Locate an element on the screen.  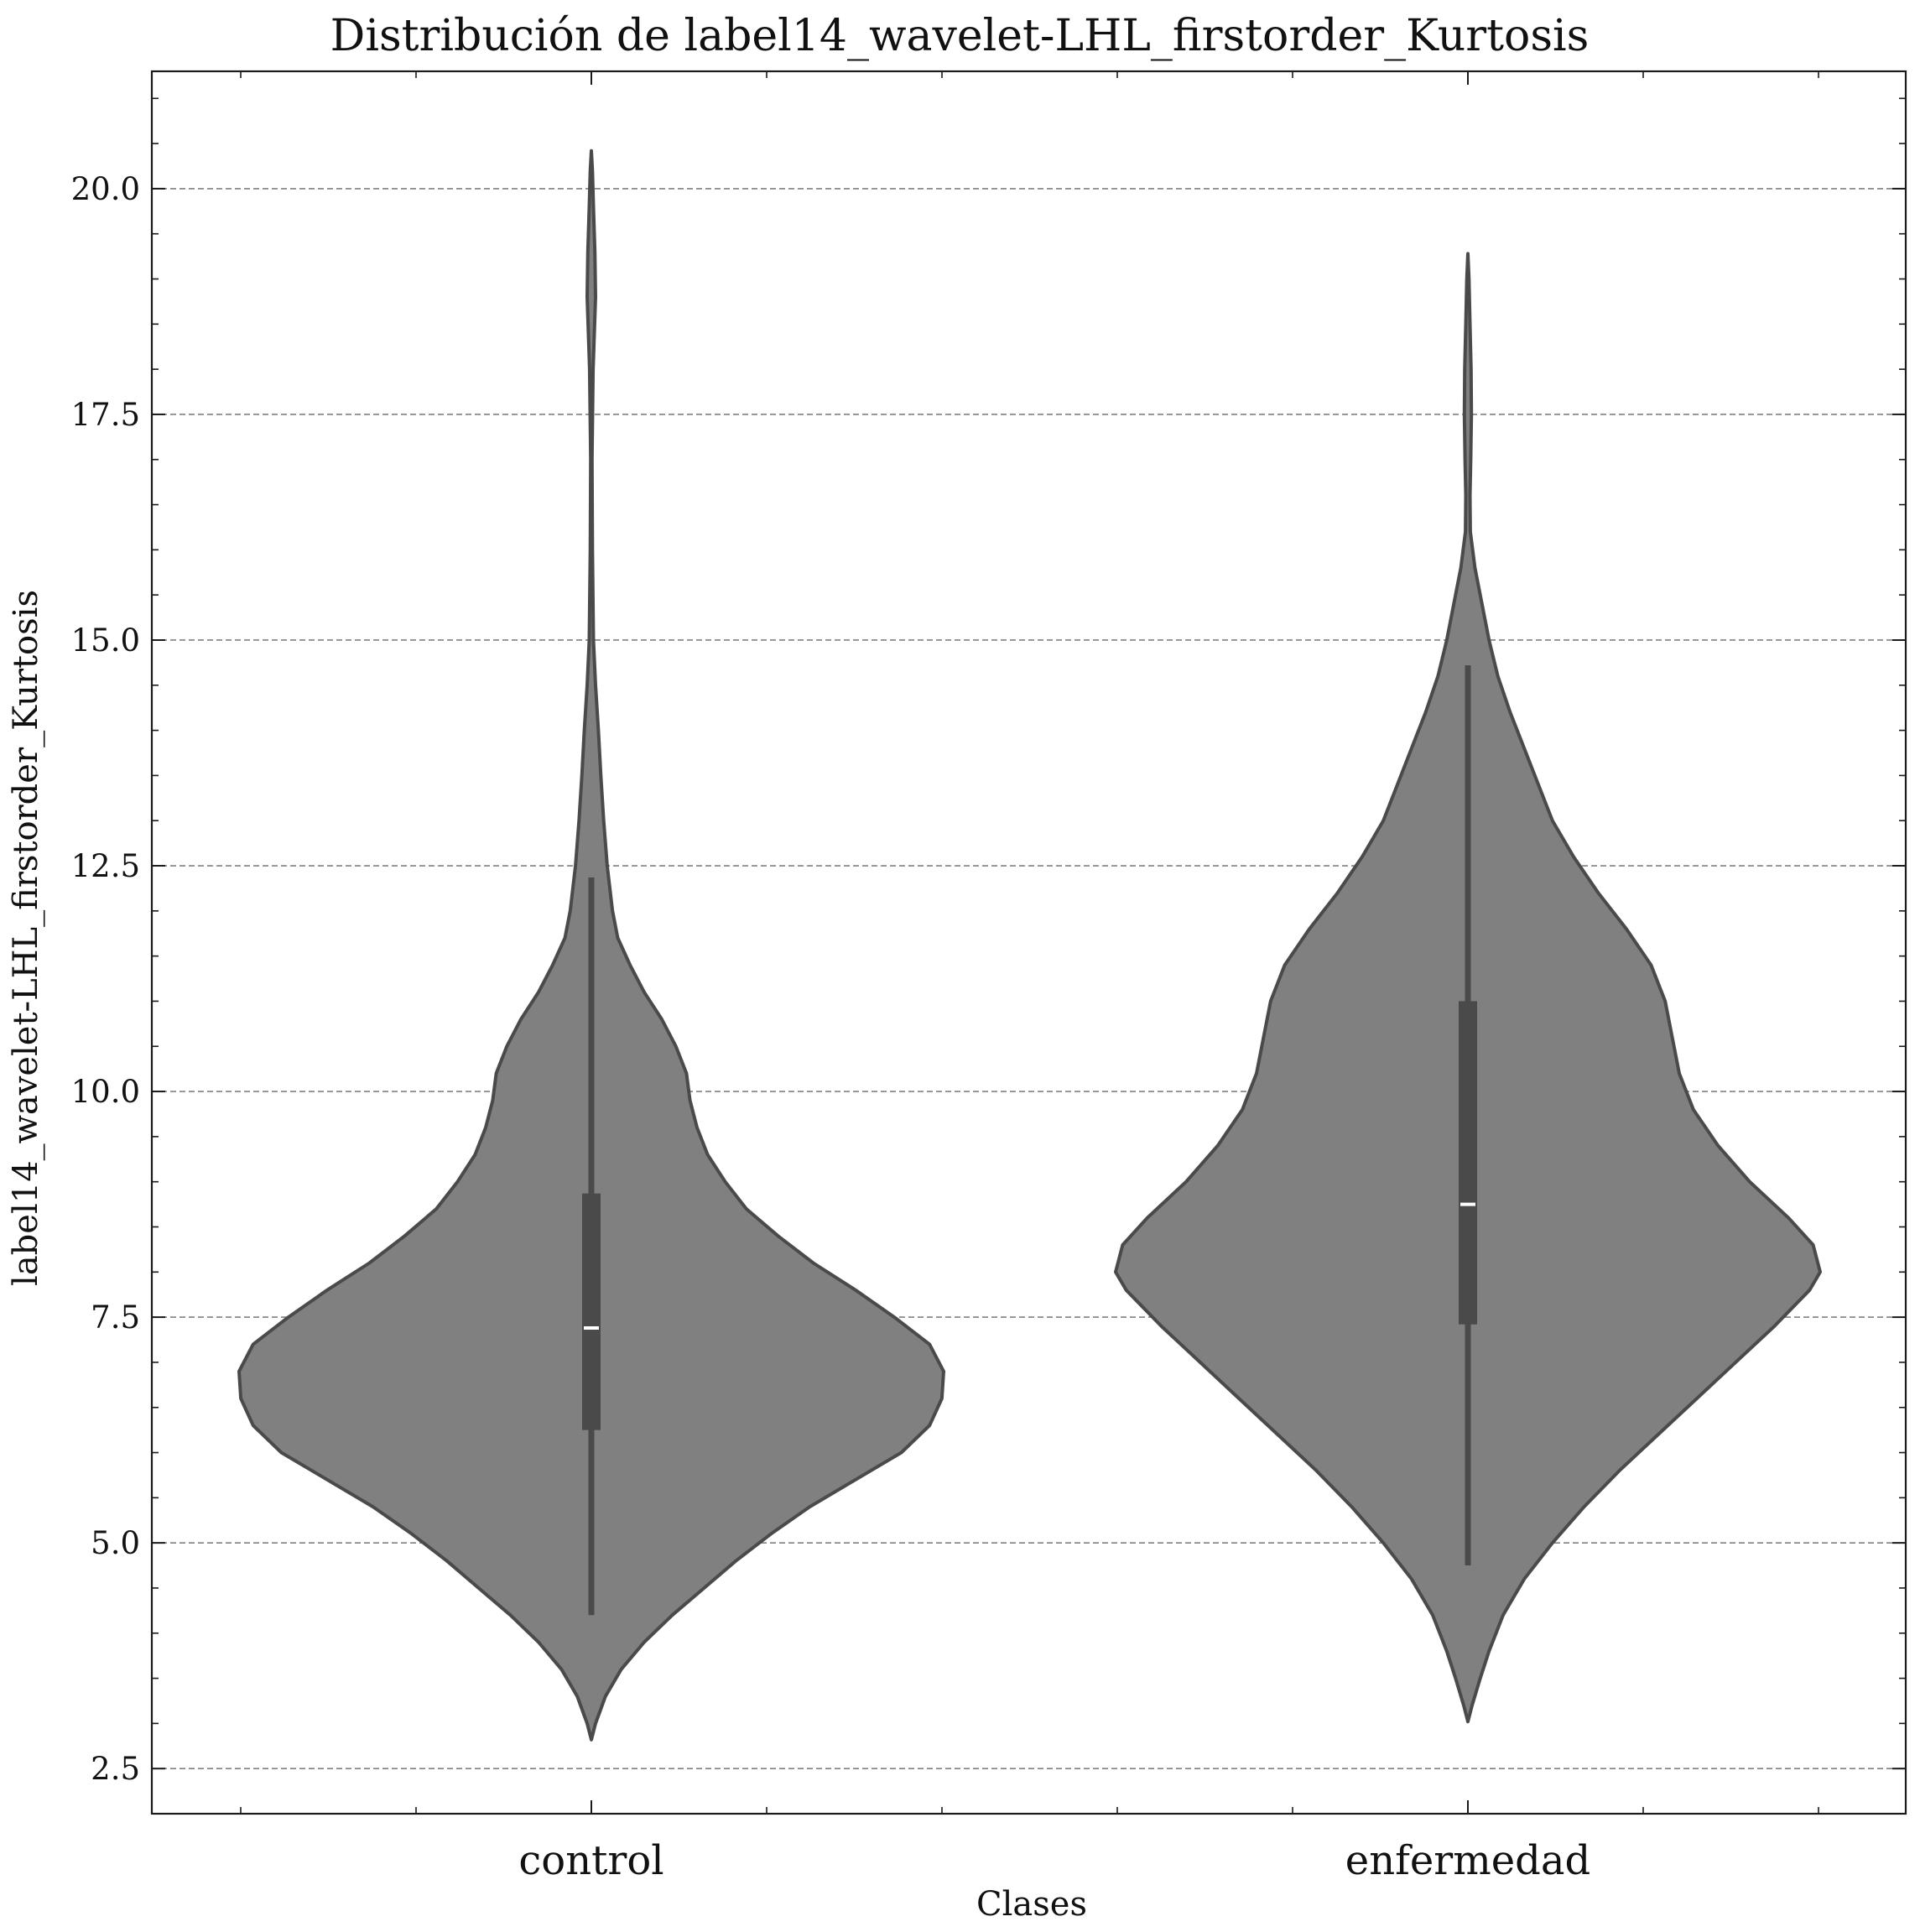
iqr-box-control is located at coordinates (591, 1311).